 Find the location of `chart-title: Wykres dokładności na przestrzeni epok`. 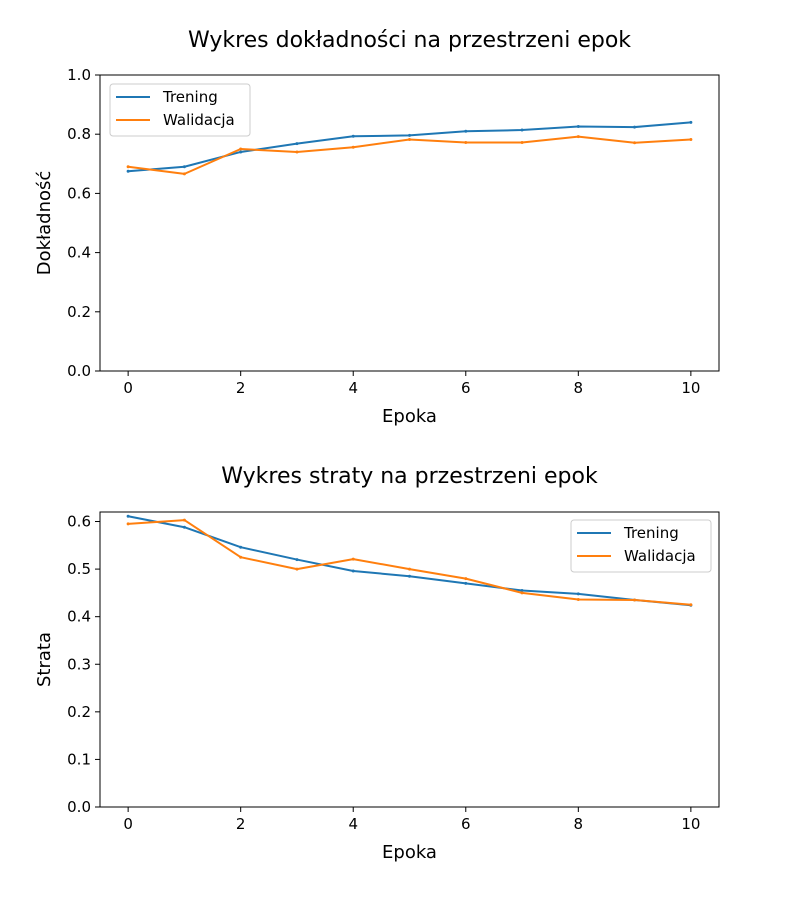

chart-title: Wykres dokładności na przestrzeni epok is located at coordinates (409, 40).